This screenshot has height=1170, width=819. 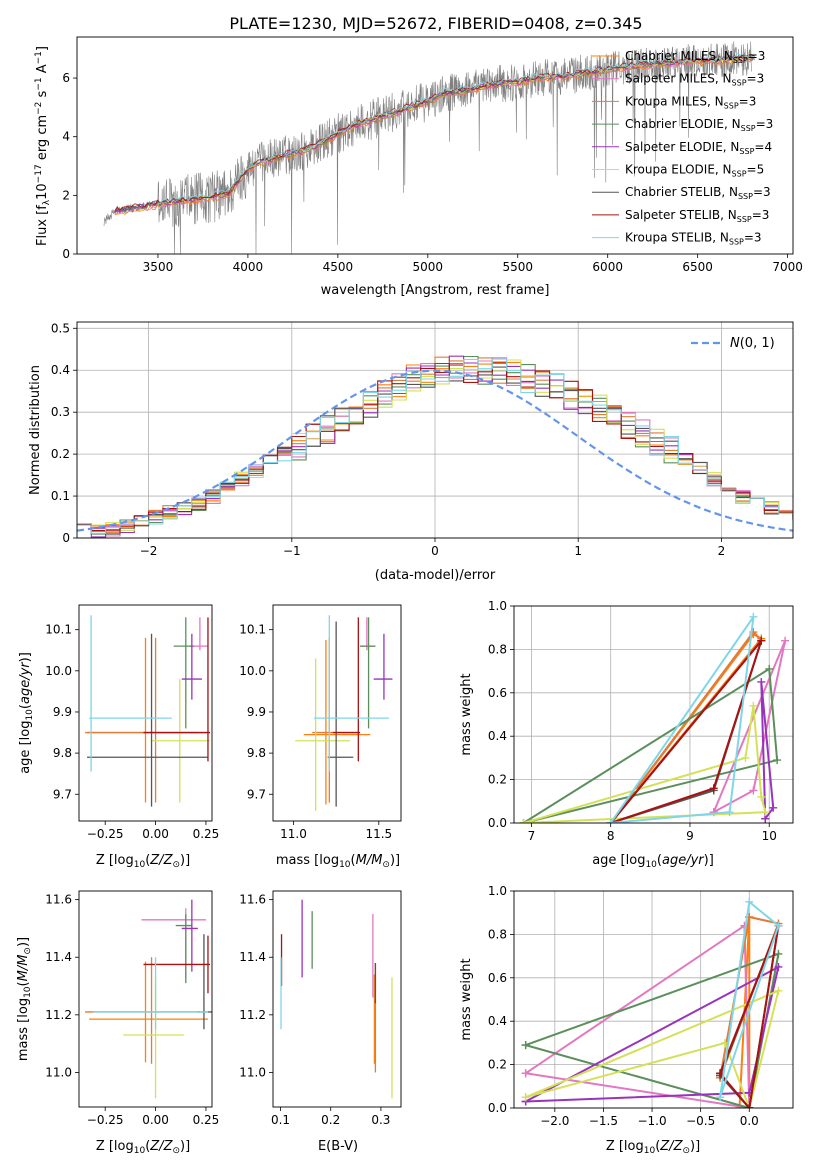 I want to click on y-tick-label: 0.1, so click(x=60, y=496).